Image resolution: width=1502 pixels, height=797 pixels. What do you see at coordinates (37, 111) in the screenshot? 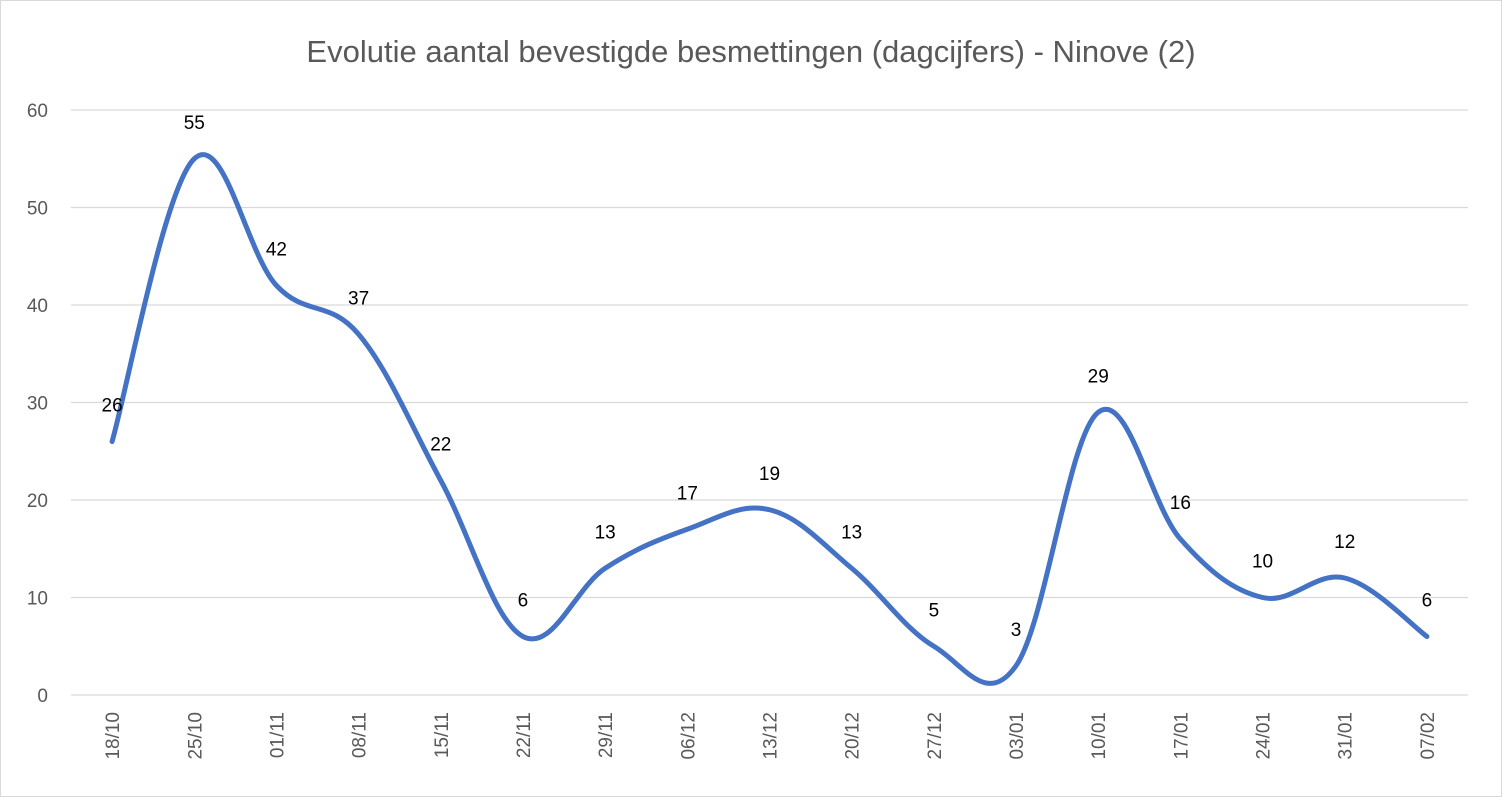
I see `y-tick-label: 60` at bounding box center [37, 111].